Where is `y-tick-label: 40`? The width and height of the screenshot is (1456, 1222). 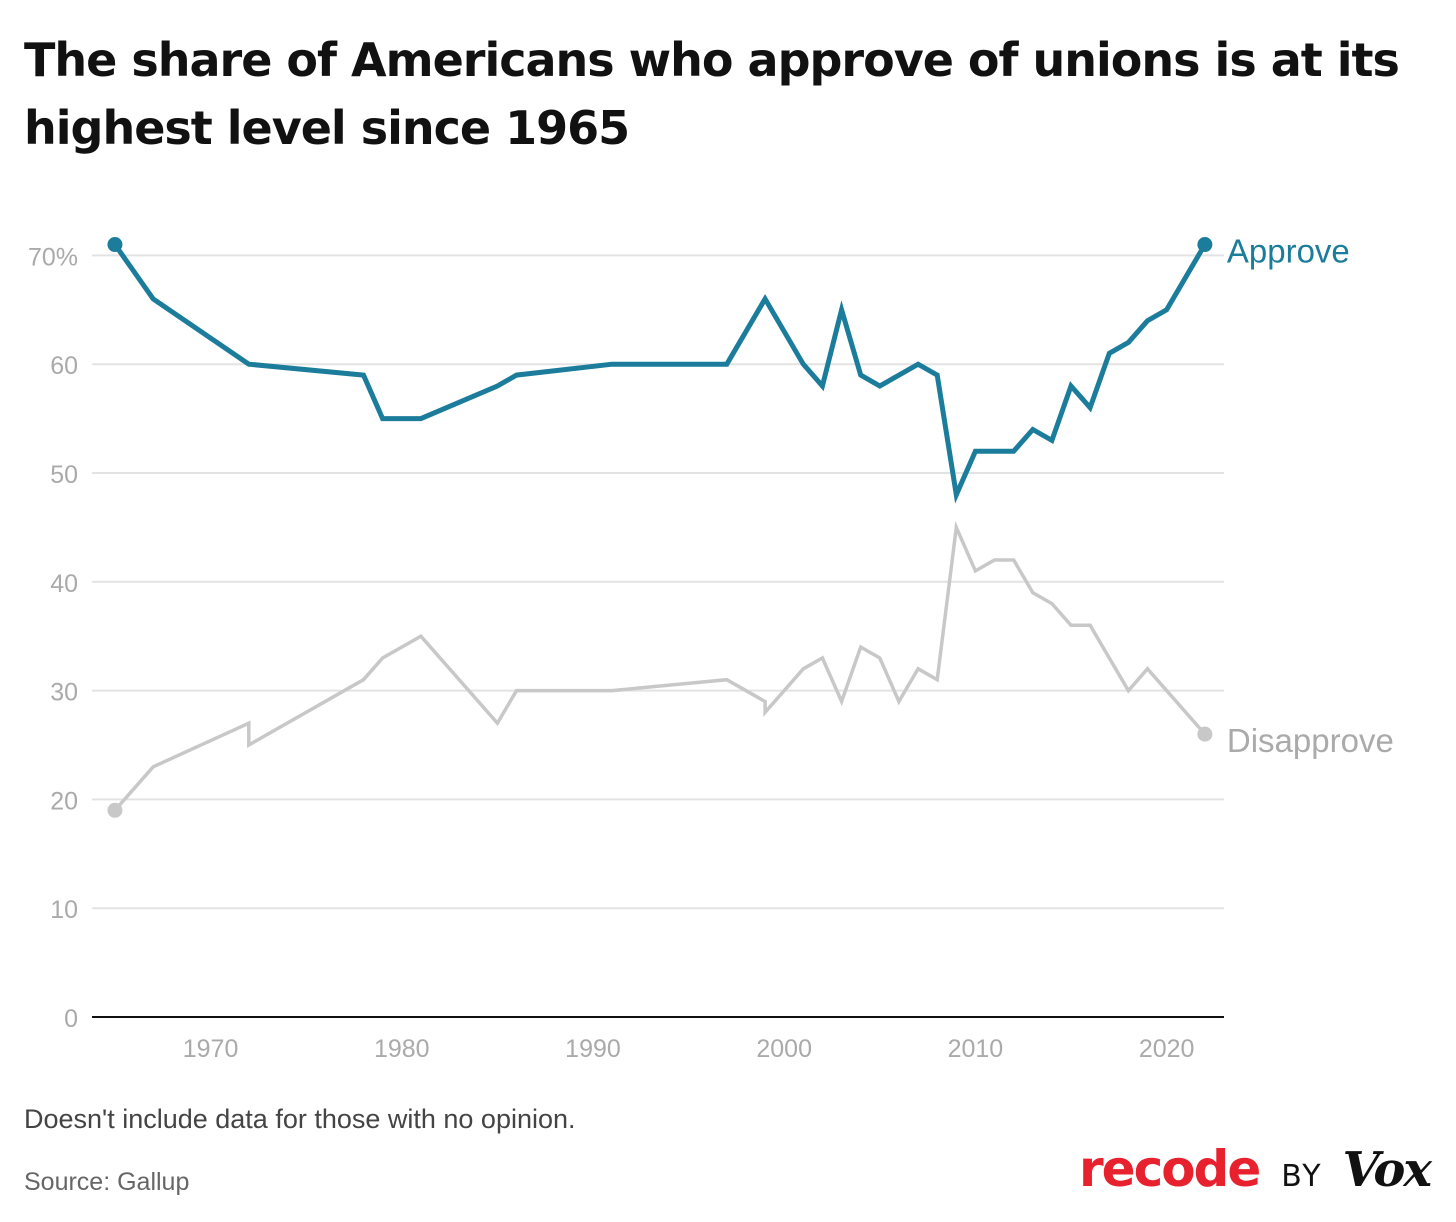 y-tick-label: 40 is located at coordinates (64, 584).